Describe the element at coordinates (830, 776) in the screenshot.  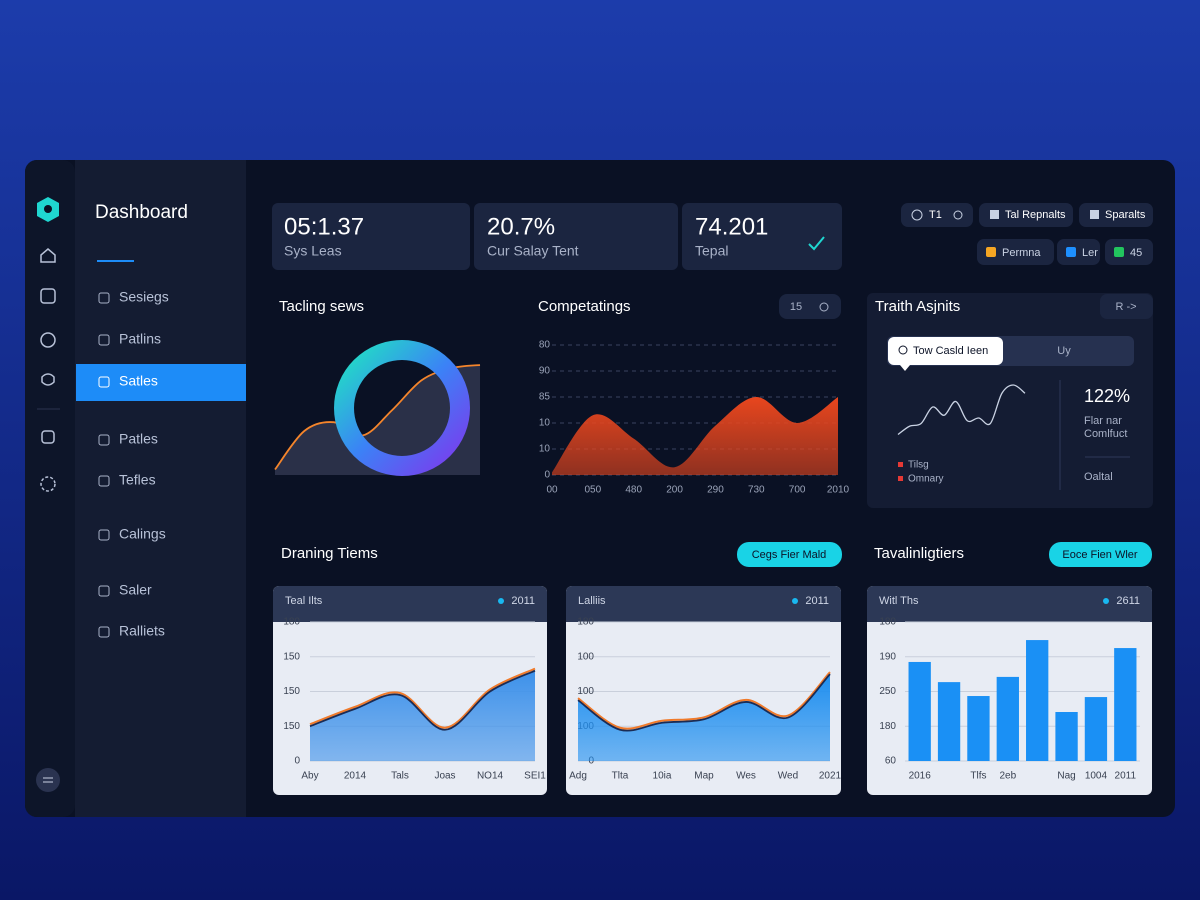
I see `x-tick-label: 2021` at that location.